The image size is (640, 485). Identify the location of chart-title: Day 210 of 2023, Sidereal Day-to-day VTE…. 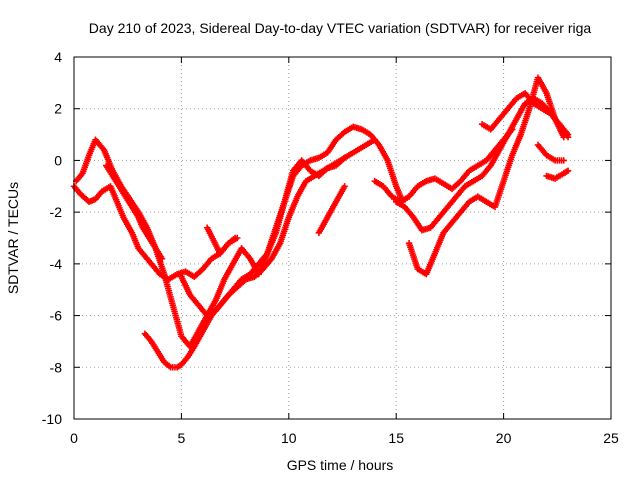
(340, 28).